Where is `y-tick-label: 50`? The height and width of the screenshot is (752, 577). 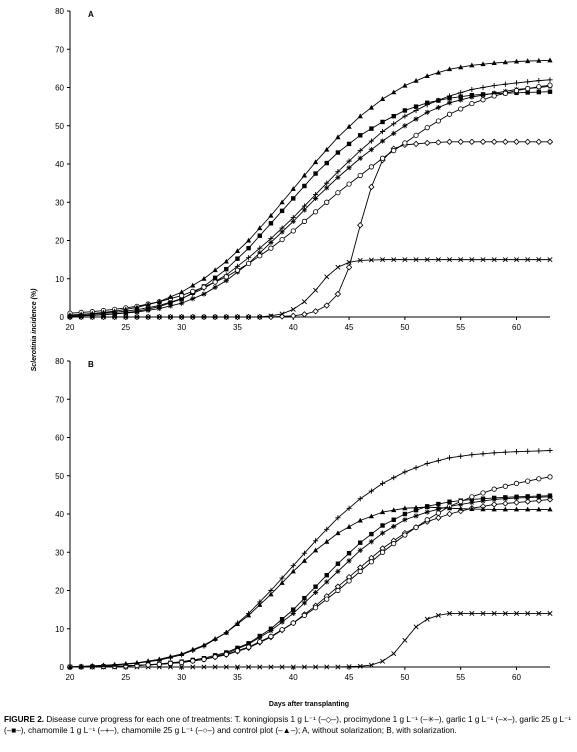
y-tick-label: 50 is located at coordinates (59, 476).